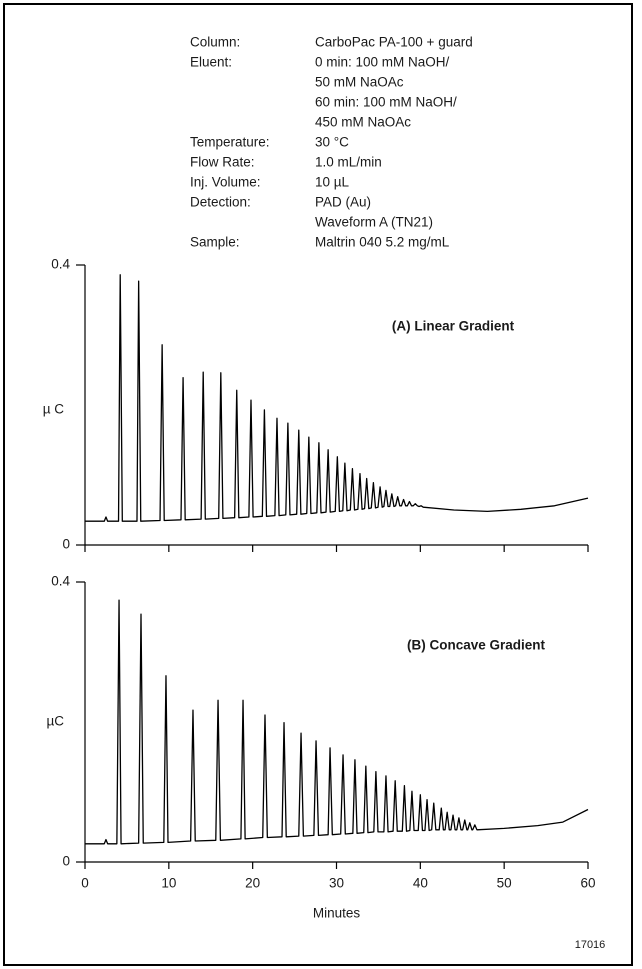  What do you see at coordinates (337, 913) in the screenshot?
I see `x-axis-label: Minutes` at bounding box center [337, 913].